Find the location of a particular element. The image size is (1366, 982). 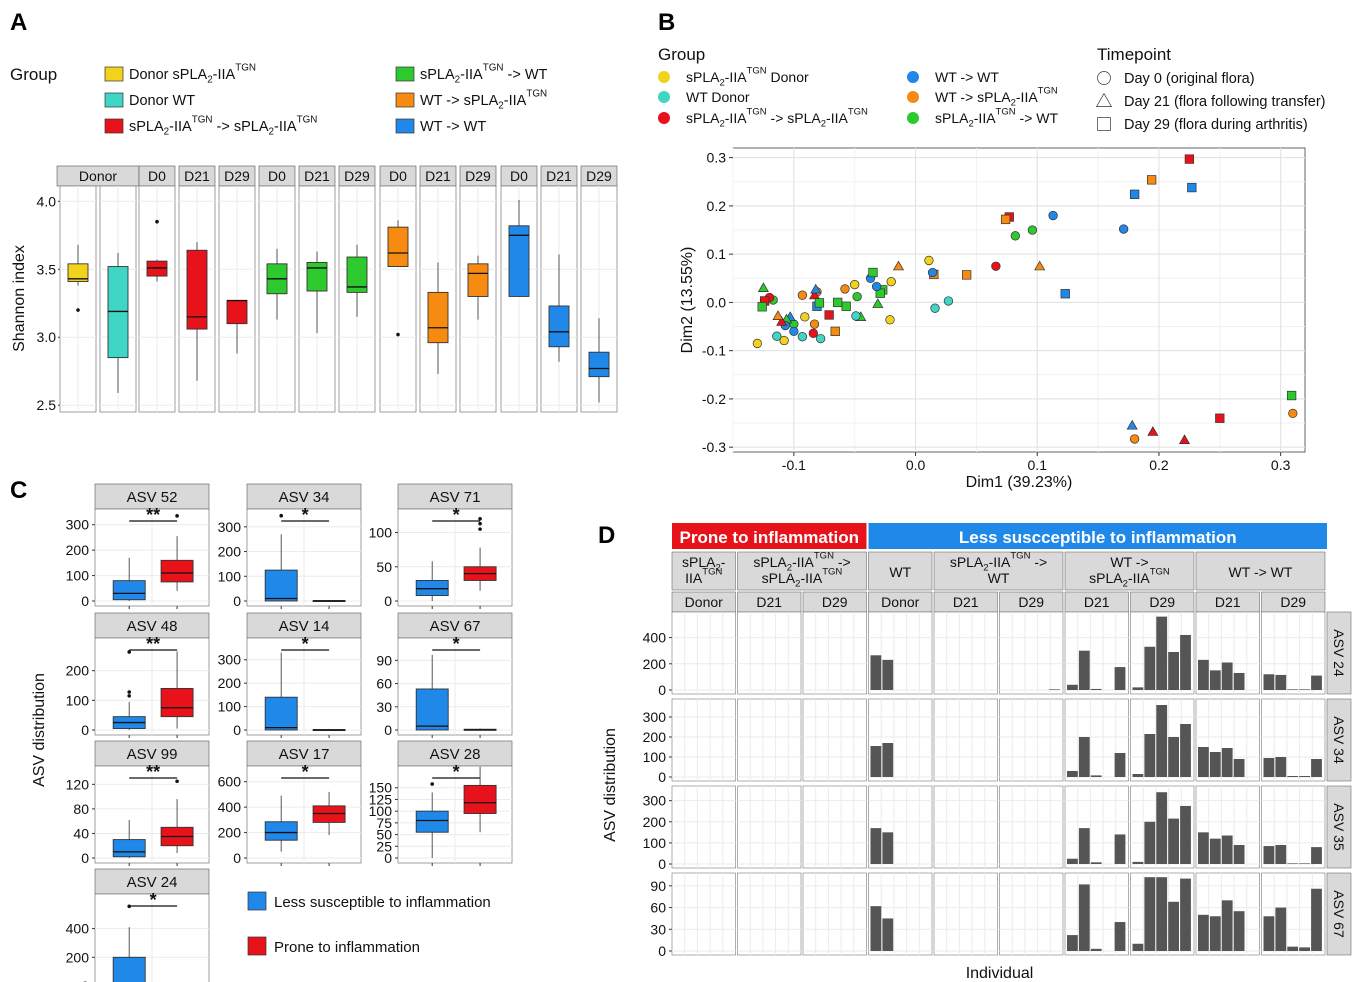

boxplot-donor_spla is located at coordinates (78, 278).